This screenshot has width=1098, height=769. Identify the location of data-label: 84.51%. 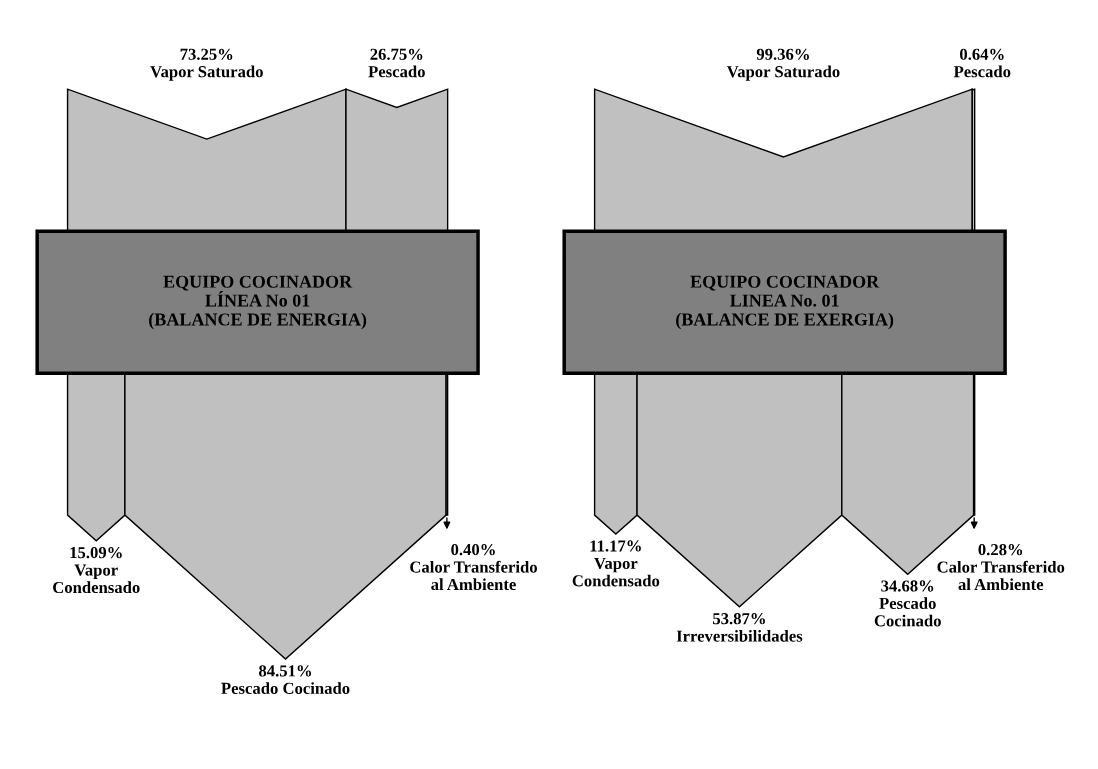
(285, 671).